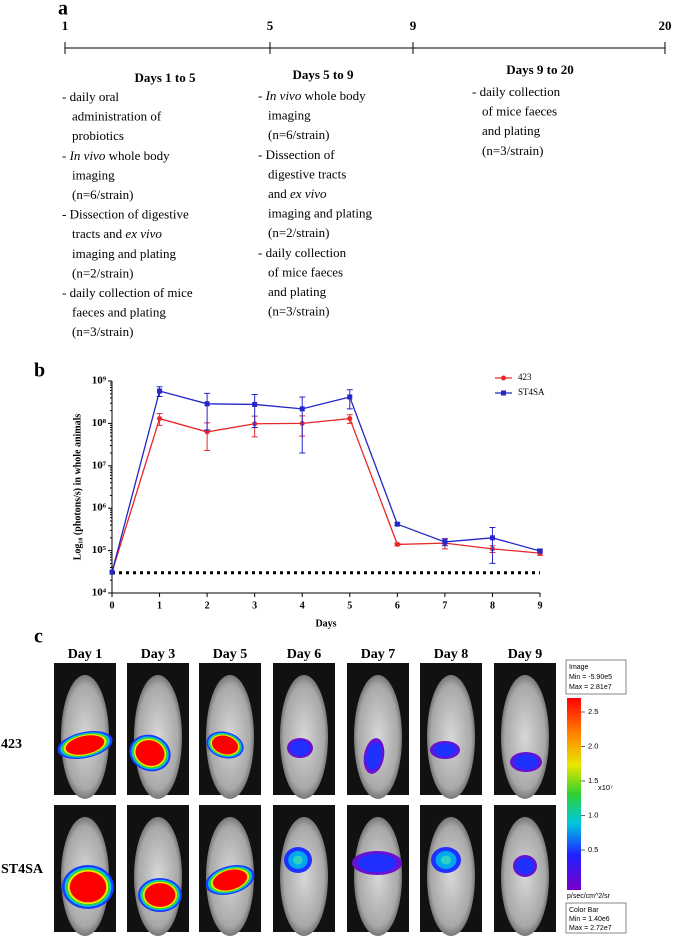 The width and height of the screenshot is (685, 936). I want to click on column-line: tracts and ex vivo, so click(117, 233).